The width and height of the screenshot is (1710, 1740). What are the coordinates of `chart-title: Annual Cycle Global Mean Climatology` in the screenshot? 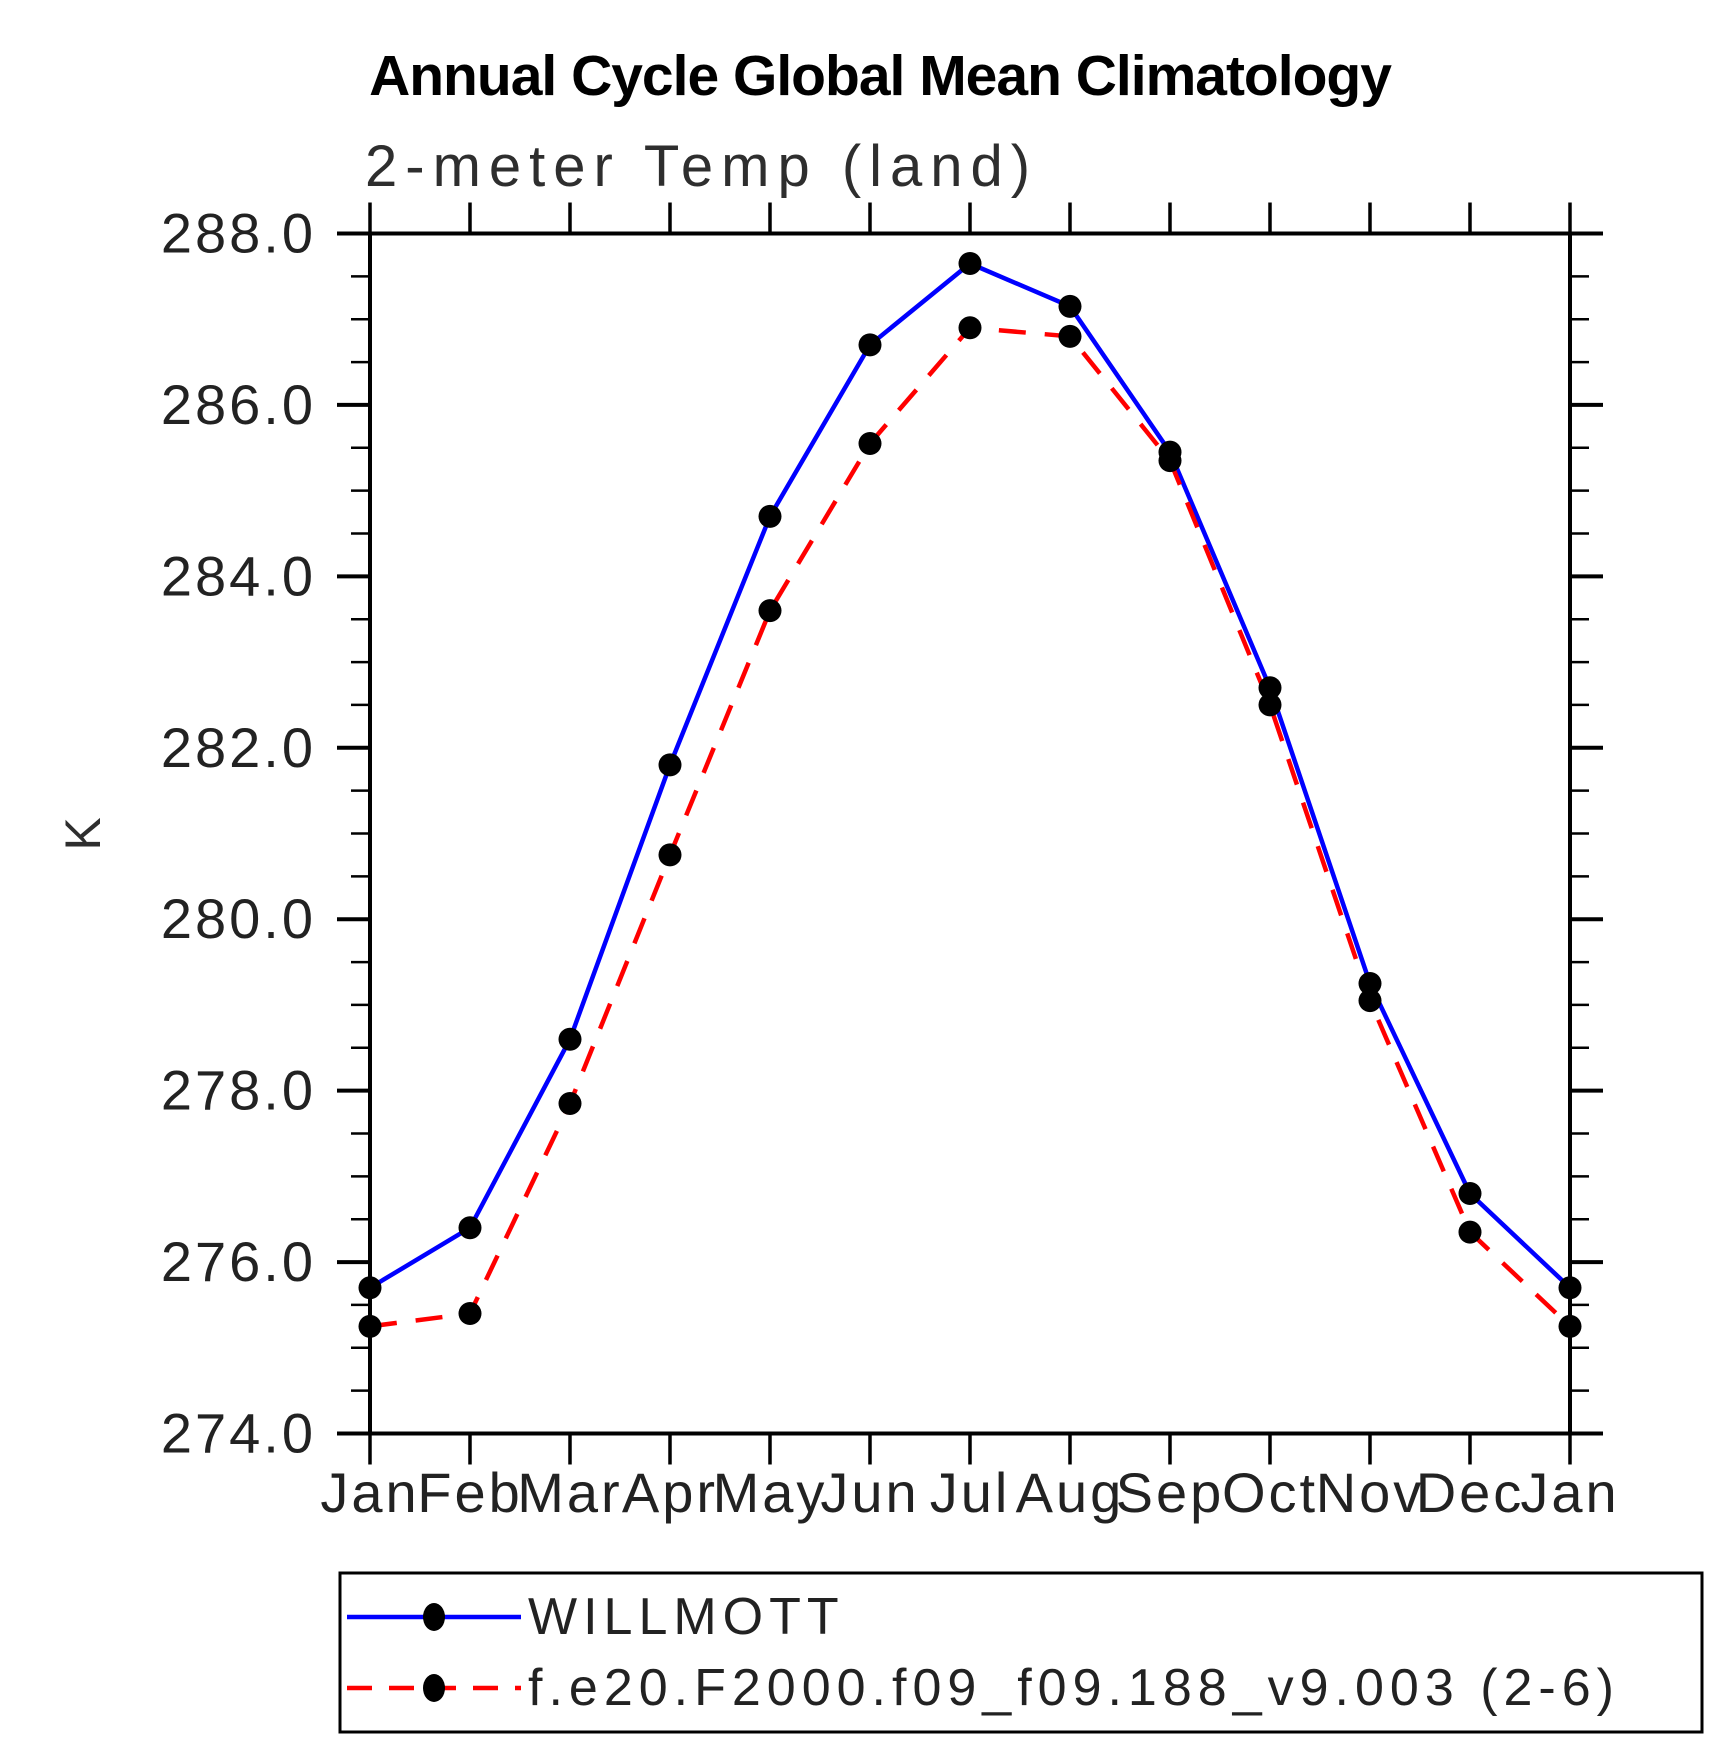 It's located at (880, 76).